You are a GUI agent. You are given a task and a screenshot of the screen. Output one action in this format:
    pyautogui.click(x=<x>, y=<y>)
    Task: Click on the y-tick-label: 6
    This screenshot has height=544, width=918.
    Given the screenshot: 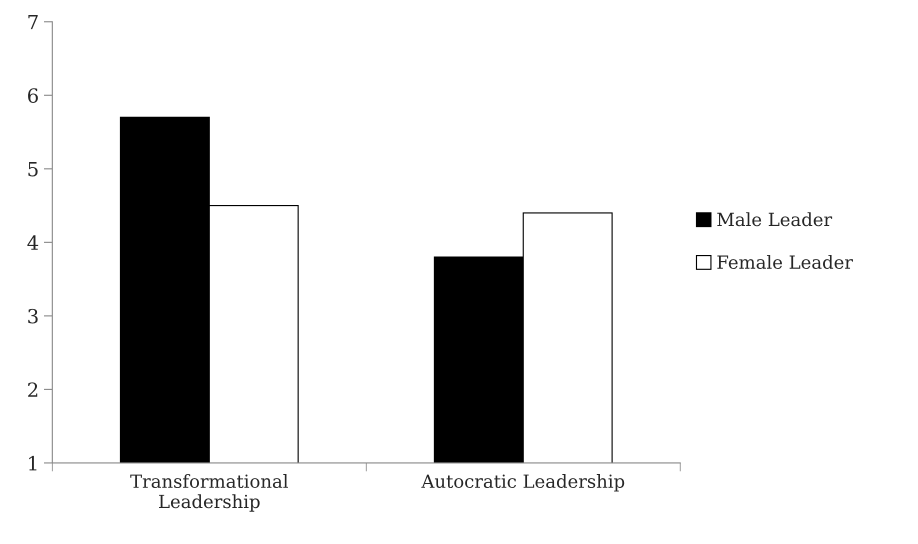 What is the action you would take?
    pyautogui.click(x=33, y=95)
    